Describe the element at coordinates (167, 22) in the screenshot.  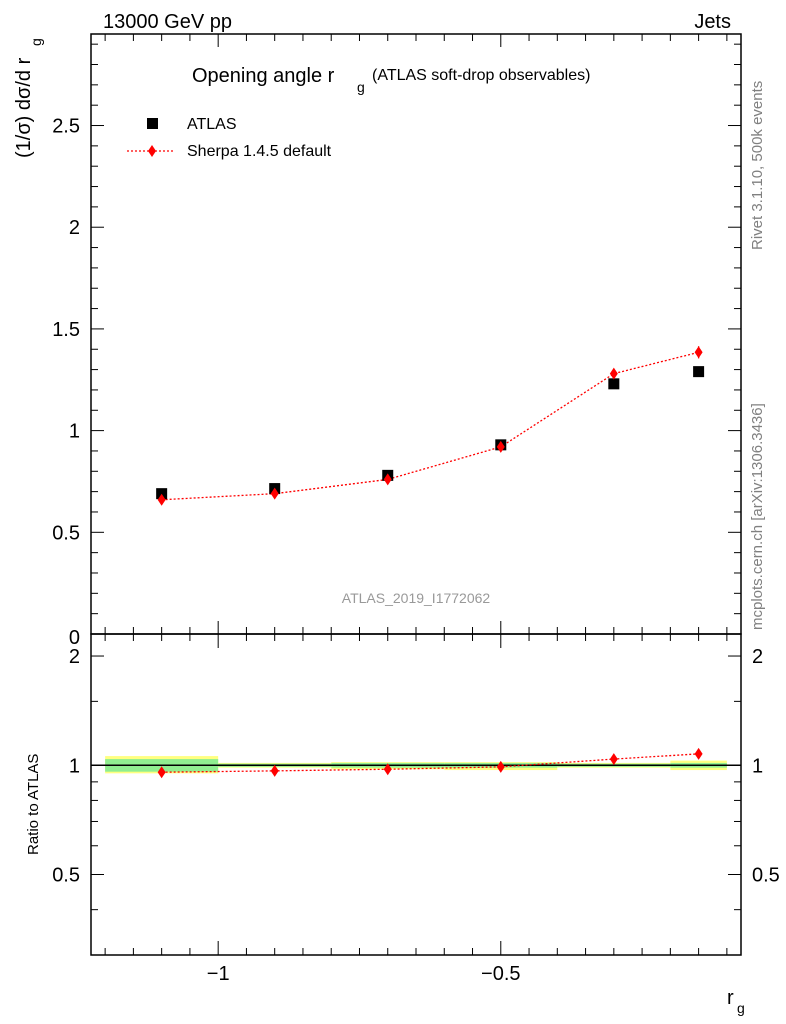
I see `header-energy-label: 13000 GeV pp` at that location.